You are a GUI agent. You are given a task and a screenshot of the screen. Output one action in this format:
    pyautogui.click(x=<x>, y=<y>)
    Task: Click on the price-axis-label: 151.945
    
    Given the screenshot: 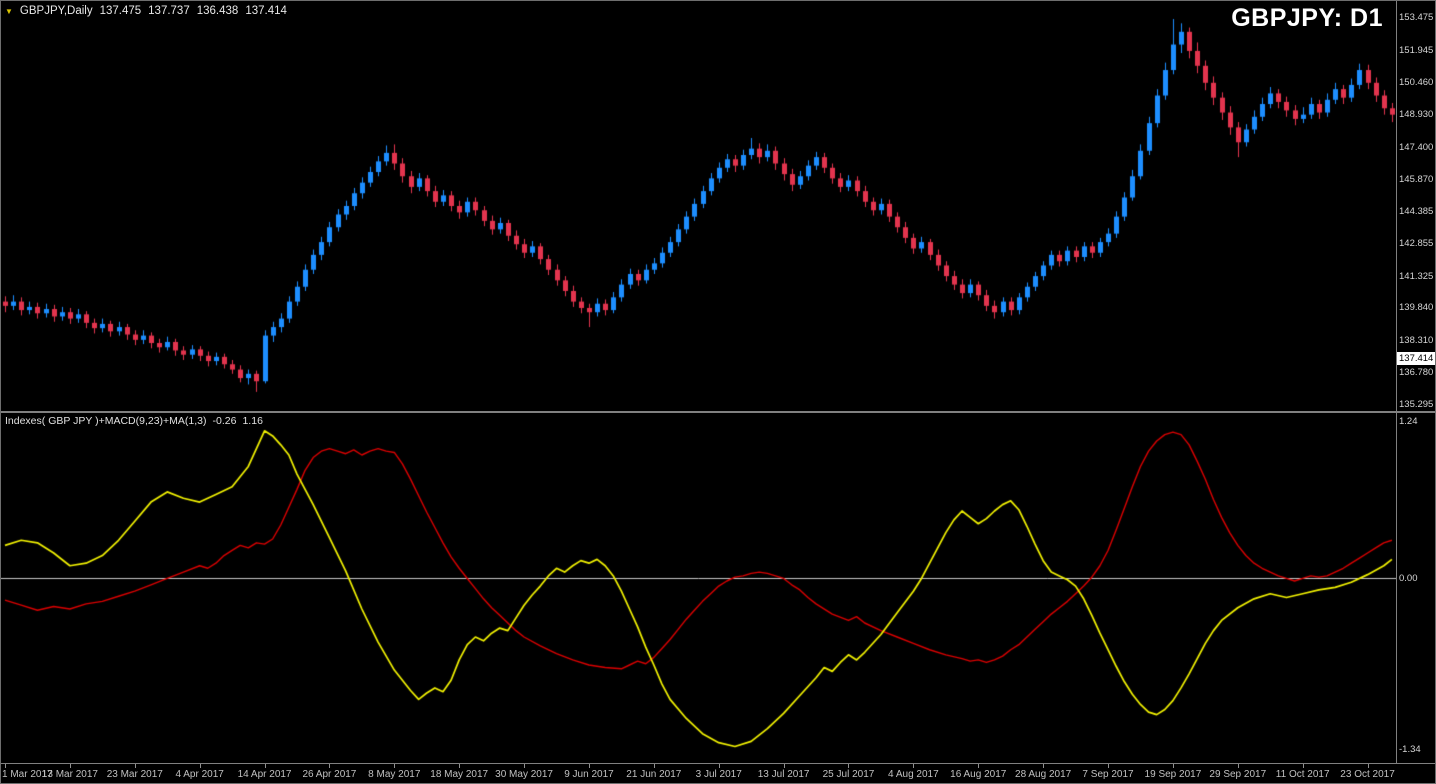 What is the action you would take?
    pyautogui.click(x=1416, y=50)
    